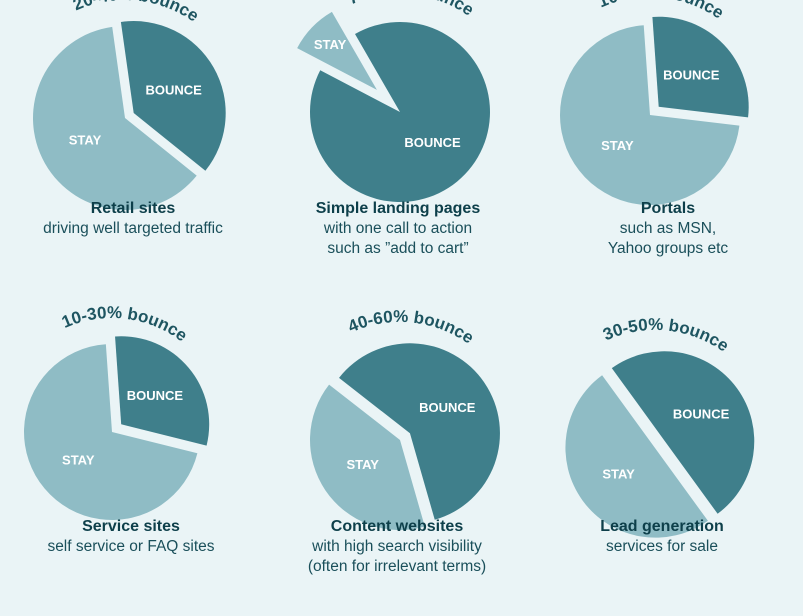 Image resolution: width=803 pixels, height=616 pixels. I want to click on chart-subtitle-line: driving well targeted traffic, so click(133, 228).